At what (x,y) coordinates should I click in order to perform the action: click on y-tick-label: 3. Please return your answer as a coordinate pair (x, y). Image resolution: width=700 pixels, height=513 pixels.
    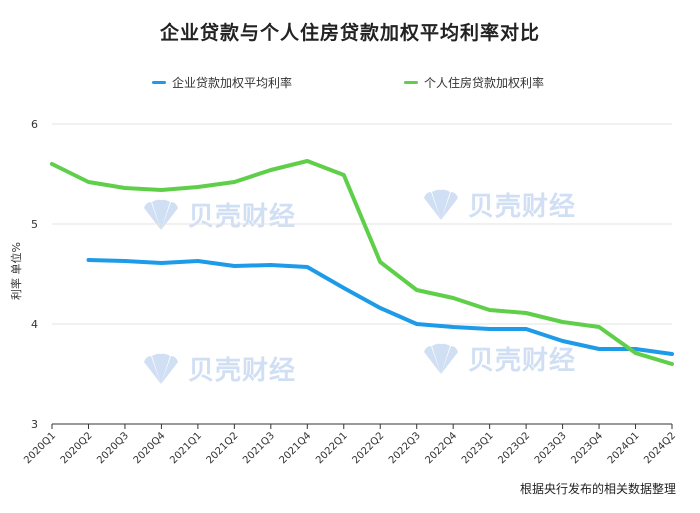
    Looking at the image, I should click on (34, 424).